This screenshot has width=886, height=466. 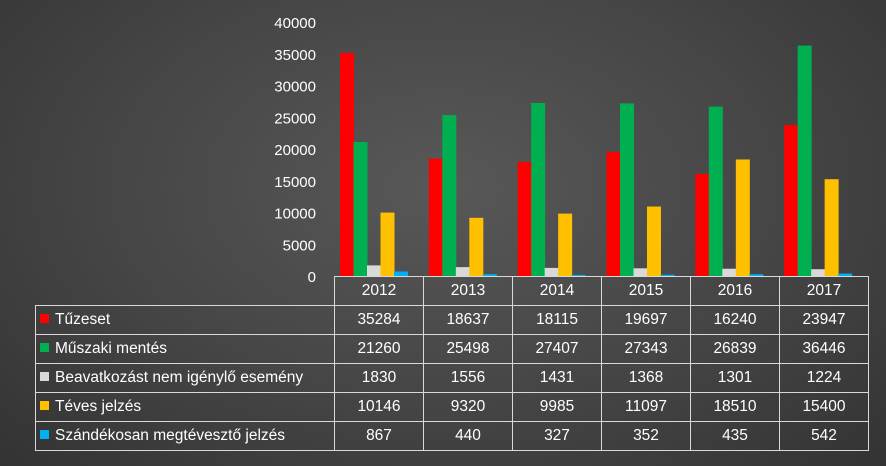 I want to click on data-cell: 440, so click(x=468, y=436).